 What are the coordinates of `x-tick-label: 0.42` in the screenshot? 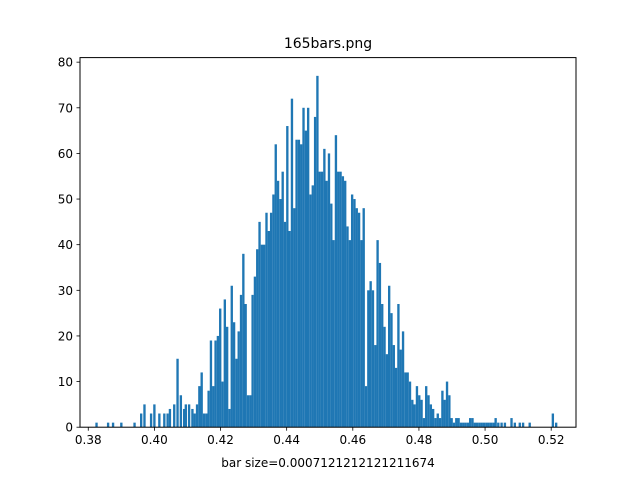 It's located at (220, 440).